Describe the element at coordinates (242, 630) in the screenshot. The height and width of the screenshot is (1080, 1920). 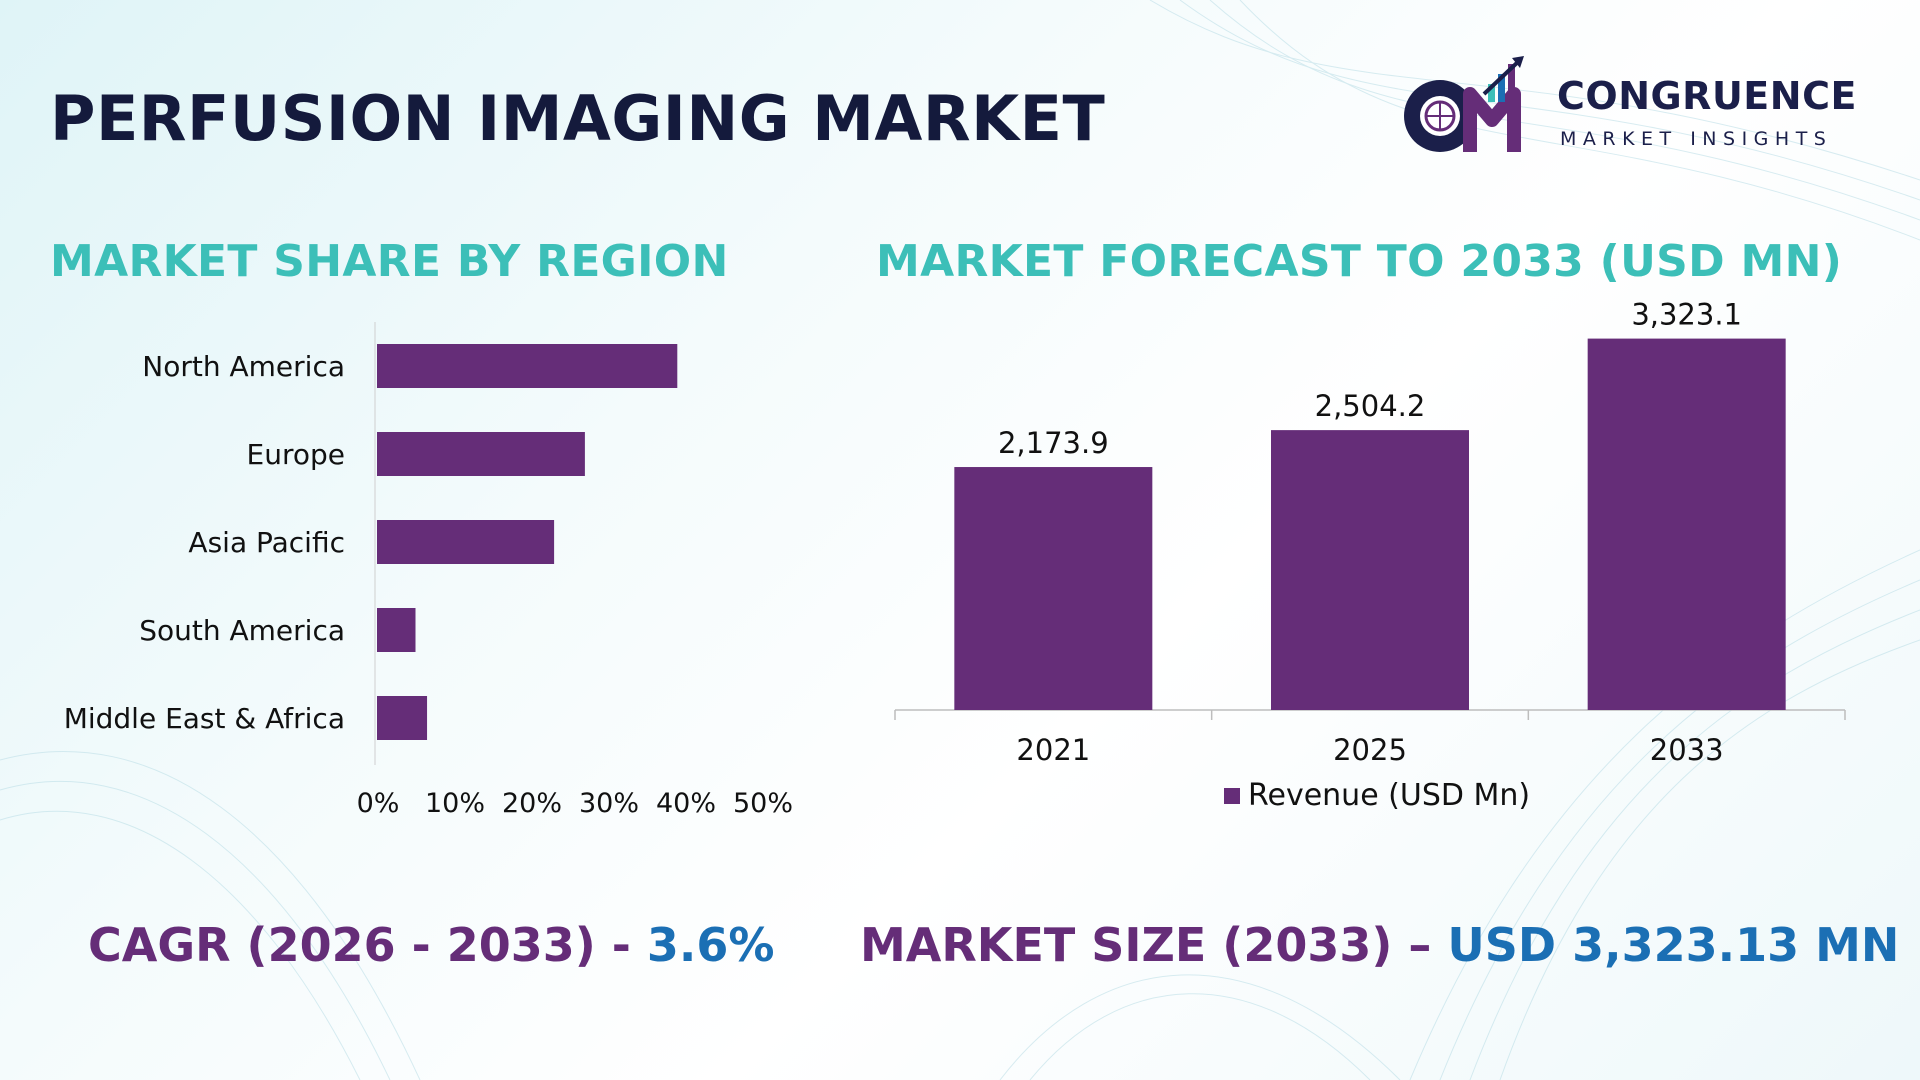
I see `category-label: South America` at that location.